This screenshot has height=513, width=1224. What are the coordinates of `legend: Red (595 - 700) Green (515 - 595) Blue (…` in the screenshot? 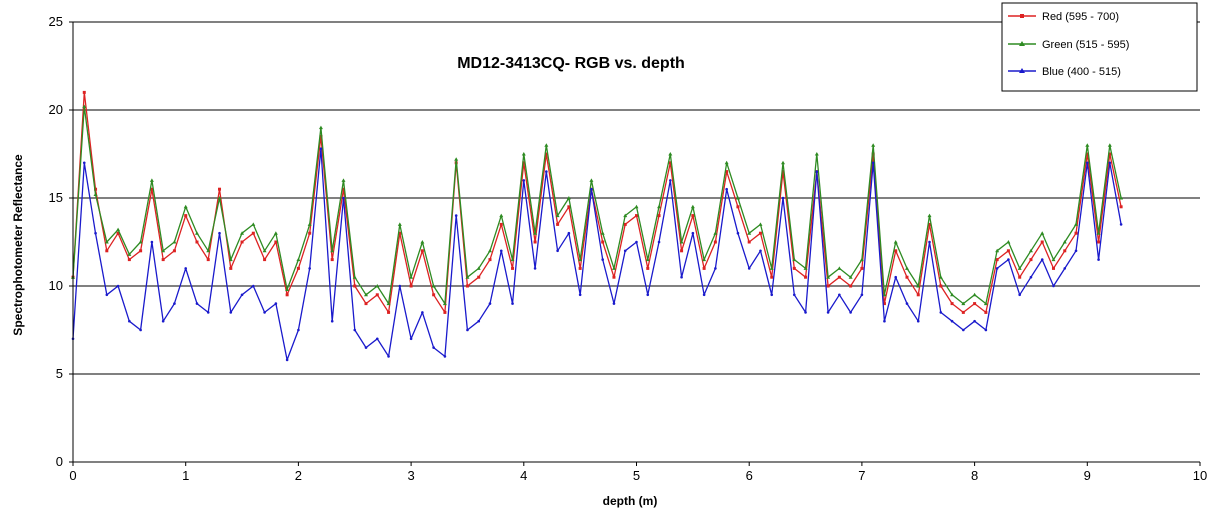 It's located at (1099, 47).